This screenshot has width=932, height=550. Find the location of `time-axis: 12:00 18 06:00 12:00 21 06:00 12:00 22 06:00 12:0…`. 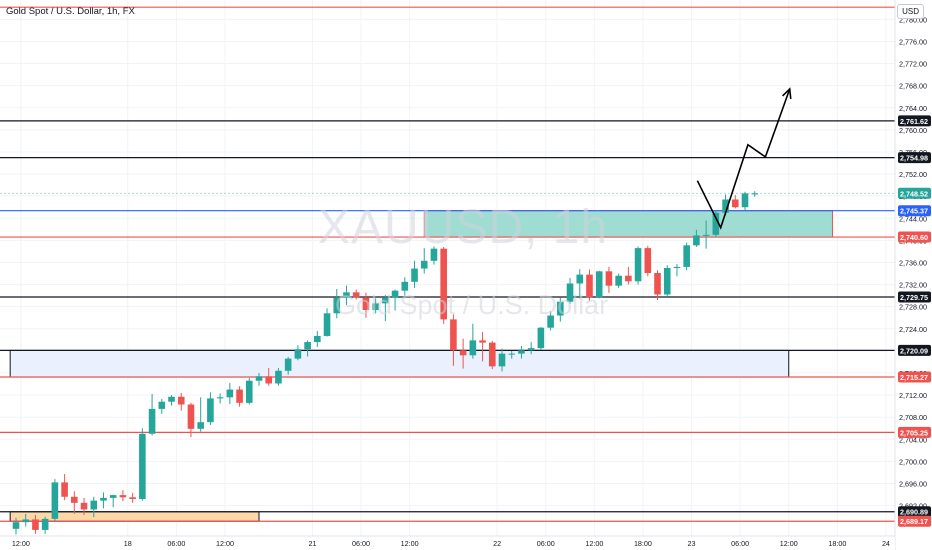

time-axis: 12:00 18 06:00 12:00 21 06:00 12:00 22 06:00 12:0… is located at coordinates (447, 542).